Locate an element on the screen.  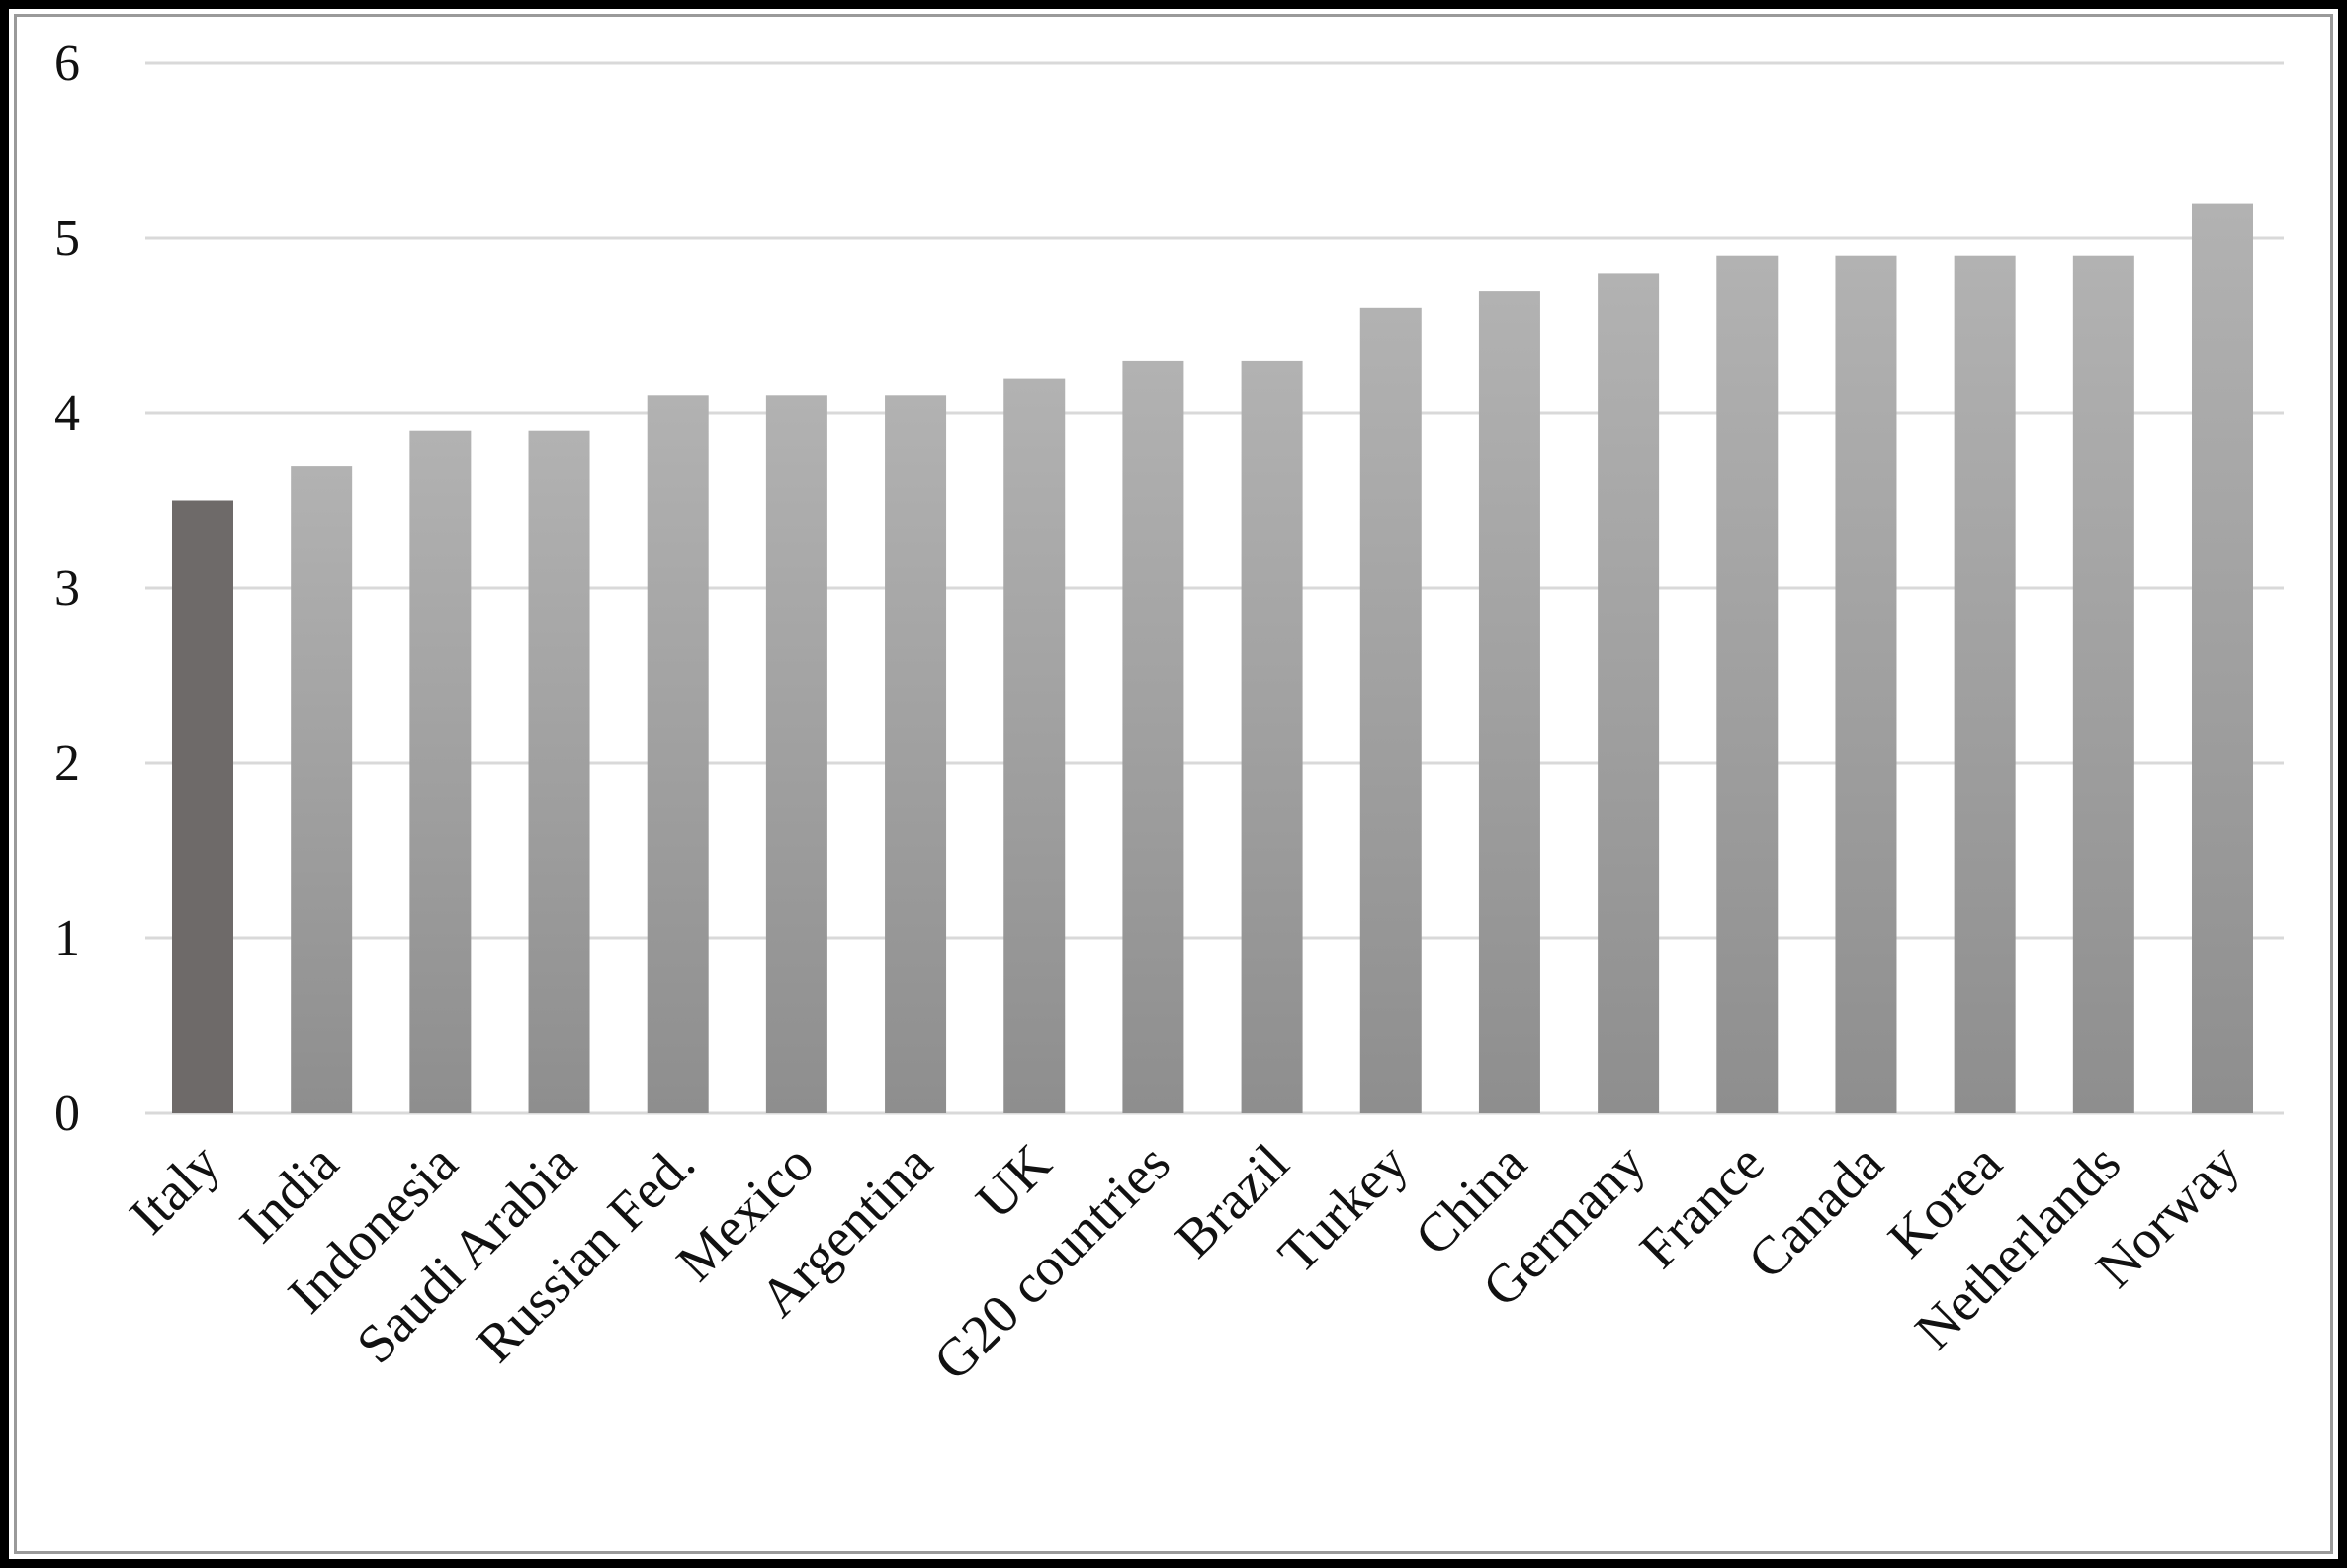
bar-russian-fed is located at coordinates (678, 754).